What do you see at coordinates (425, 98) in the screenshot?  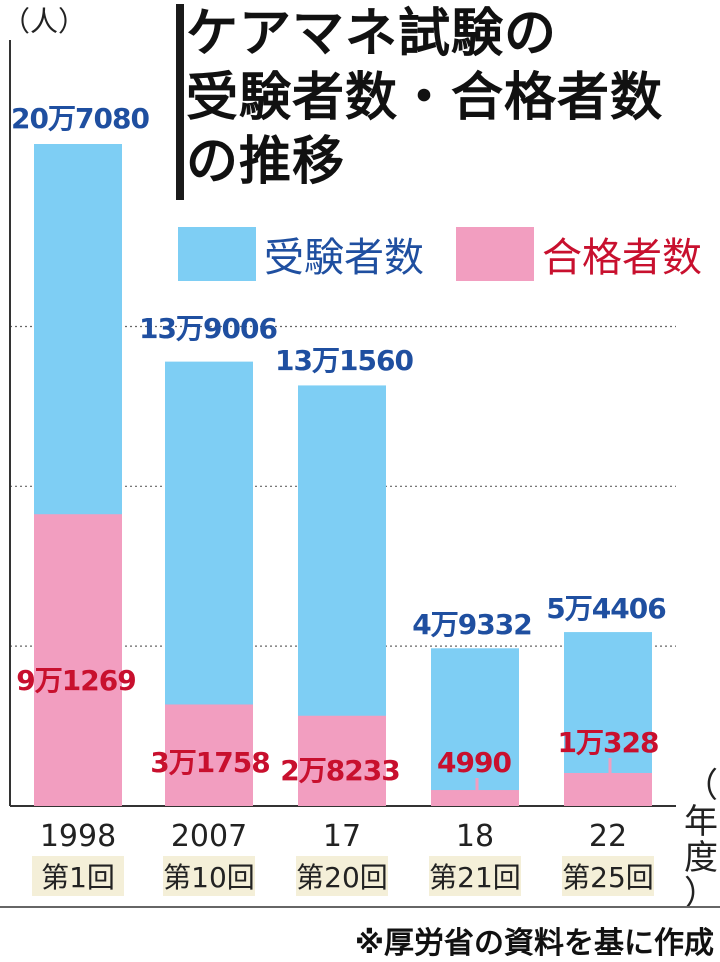 I see `title-line-2: 受験者数・合格者数` at bounding box center [425, 98].